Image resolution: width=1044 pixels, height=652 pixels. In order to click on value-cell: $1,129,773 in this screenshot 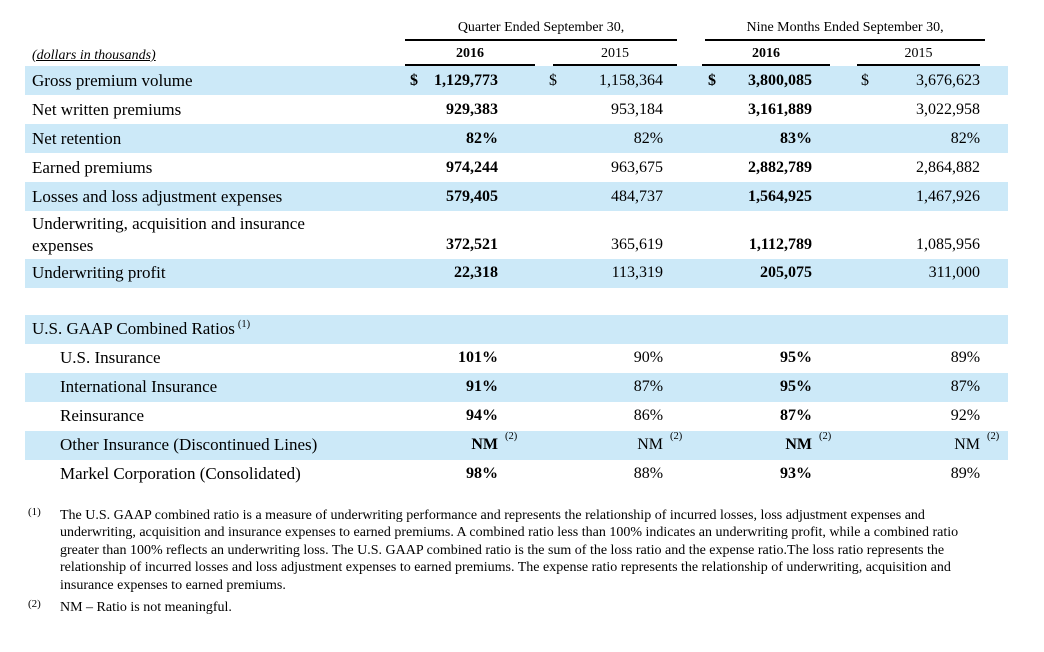, I will do `click(467, 80)`.